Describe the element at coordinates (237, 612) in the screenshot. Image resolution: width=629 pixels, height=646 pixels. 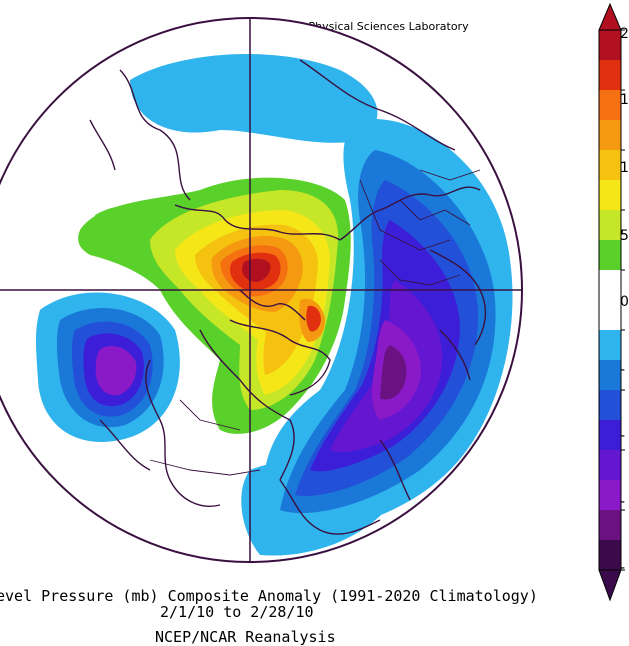
I see `date-range: 2/1/10 to 2/28/10` at that location.